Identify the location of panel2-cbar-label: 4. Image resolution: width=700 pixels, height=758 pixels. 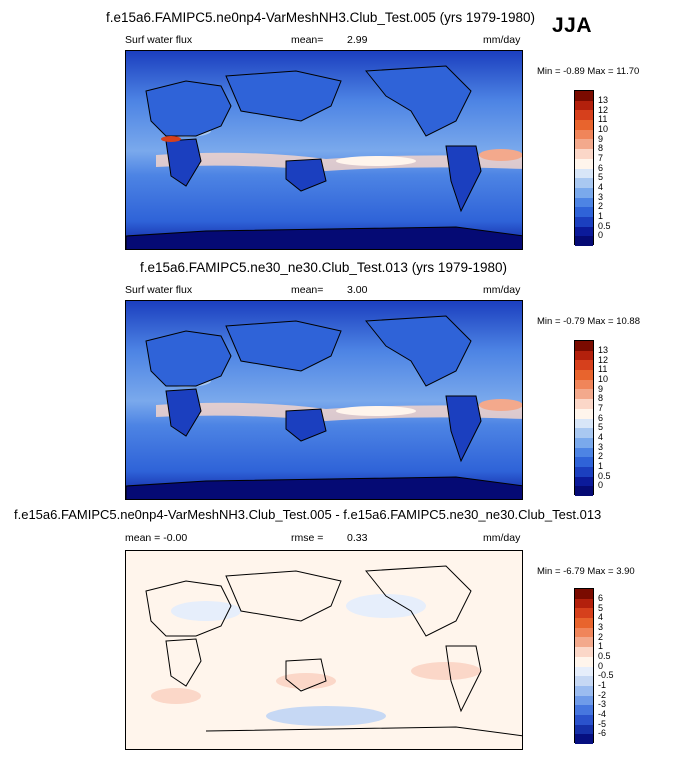
(601, 437).